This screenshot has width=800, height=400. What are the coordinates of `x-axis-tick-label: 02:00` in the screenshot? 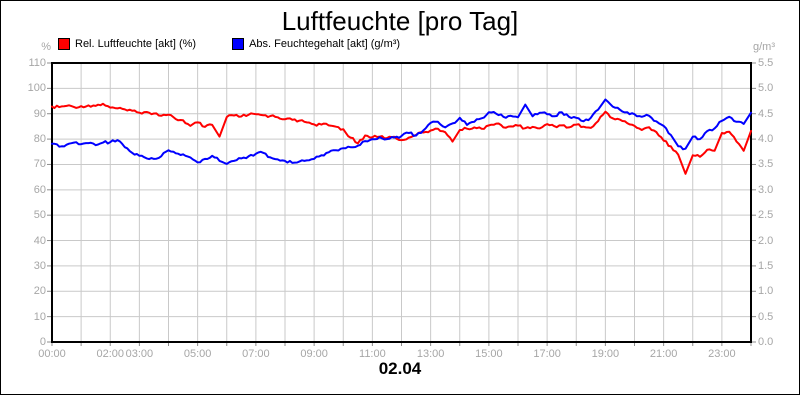 It's located at (110, 354).